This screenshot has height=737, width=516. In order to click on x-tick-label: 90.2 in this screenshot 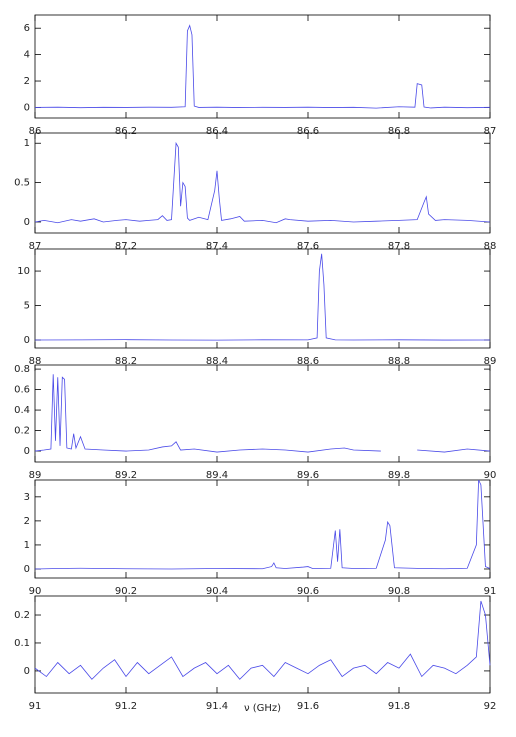, I will do `click(126, 591)`.